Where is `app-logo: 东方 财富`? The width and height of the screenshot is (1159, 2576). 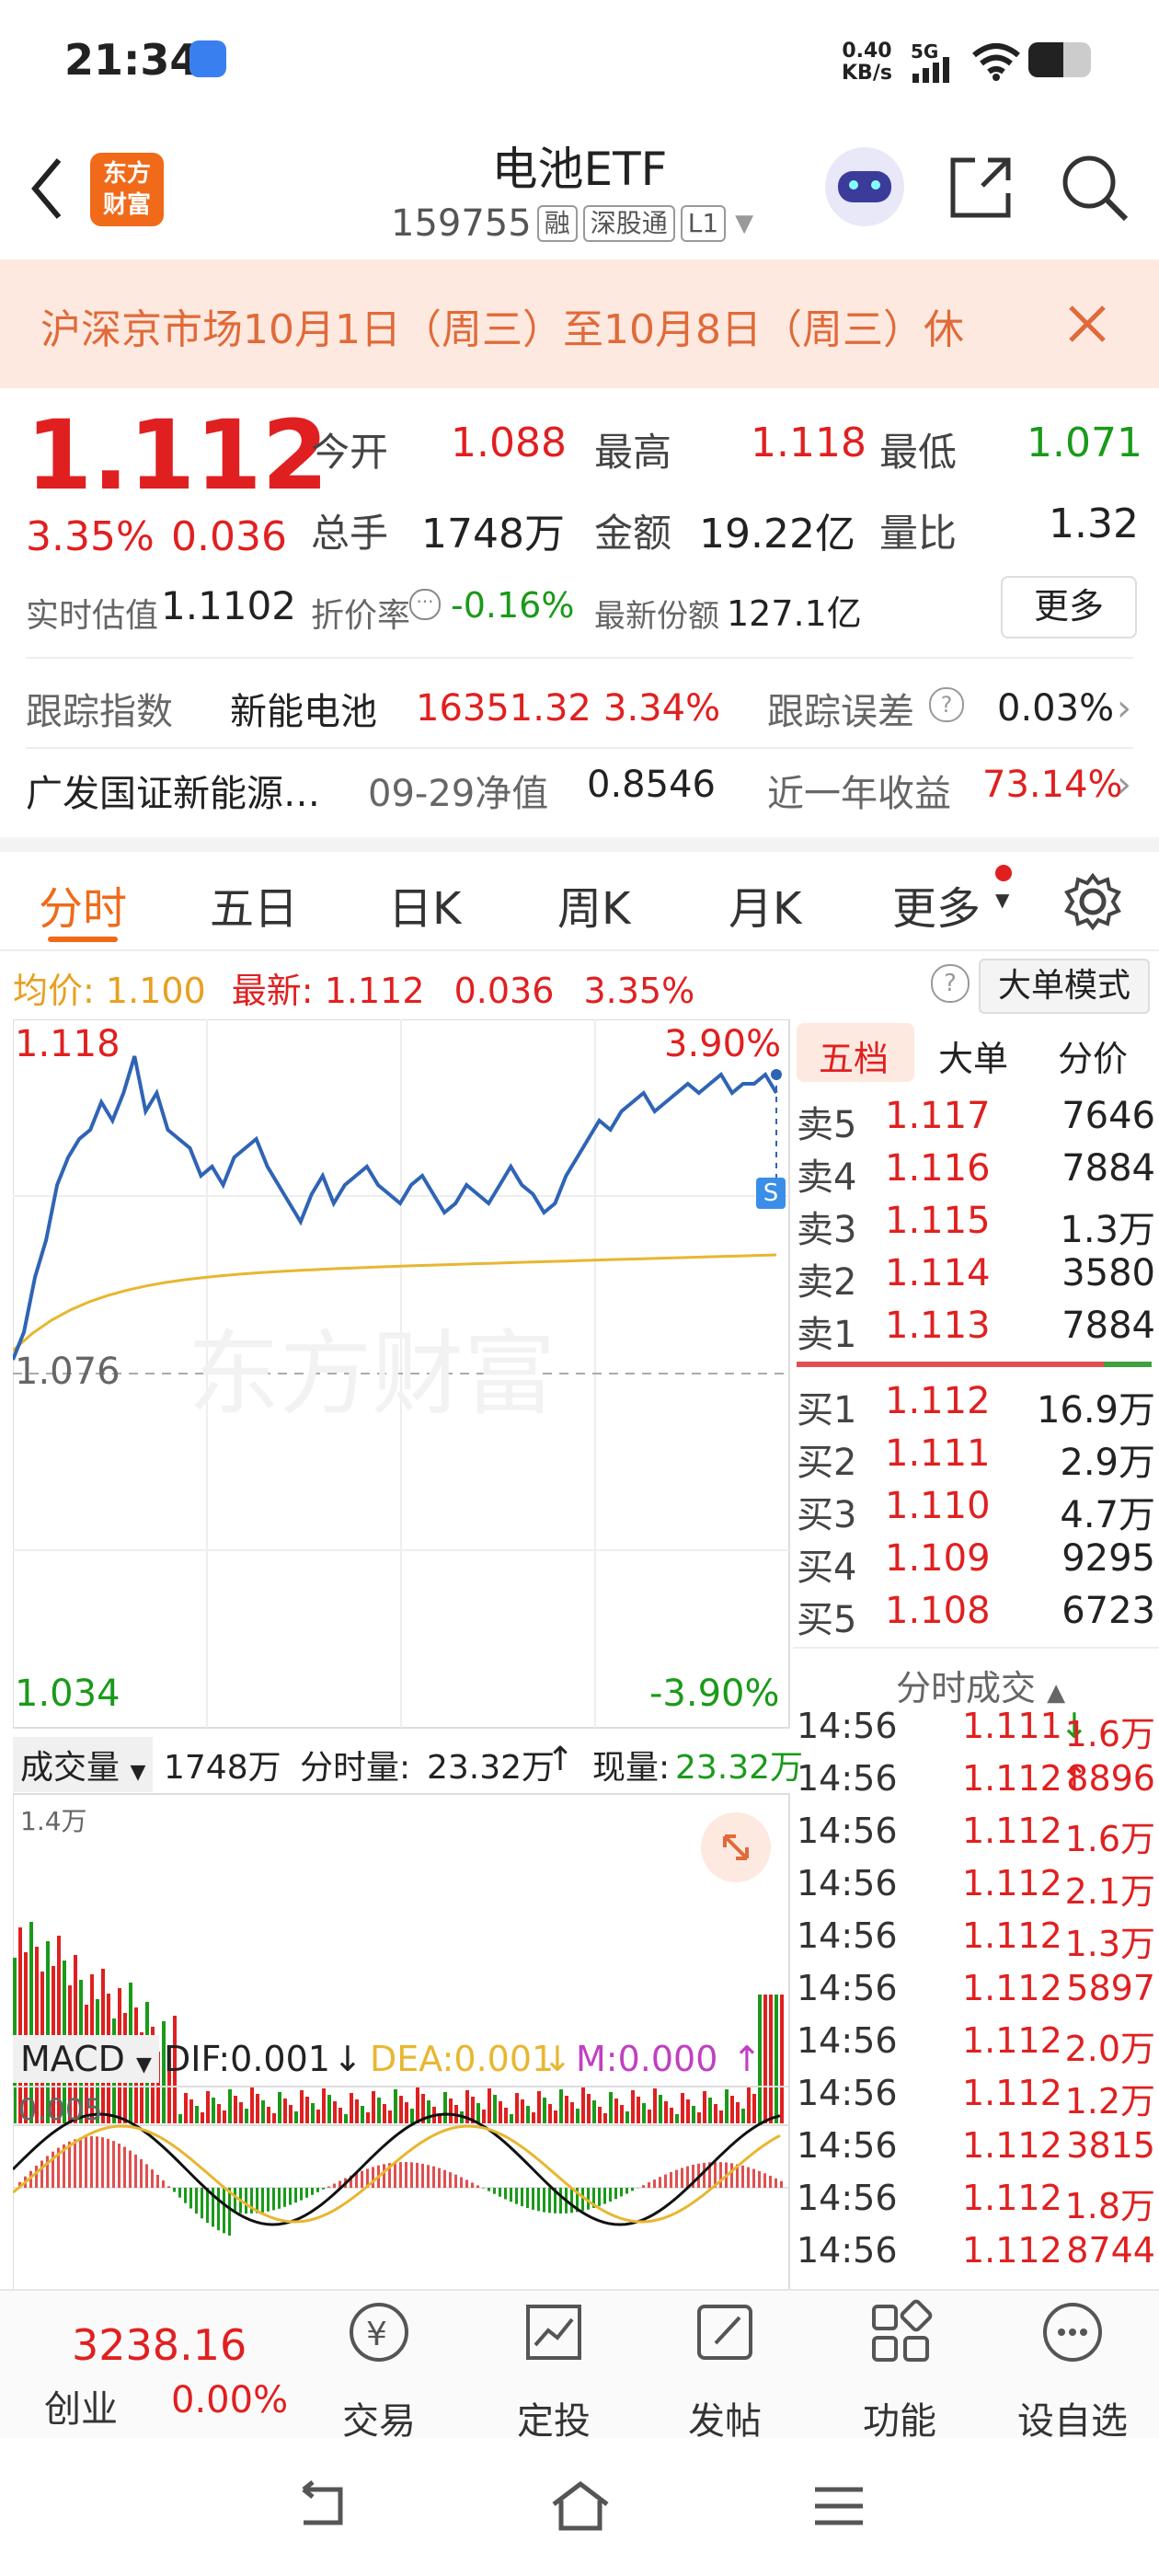 app-logo: 东方 财富 is located at coordinates (127, 189).